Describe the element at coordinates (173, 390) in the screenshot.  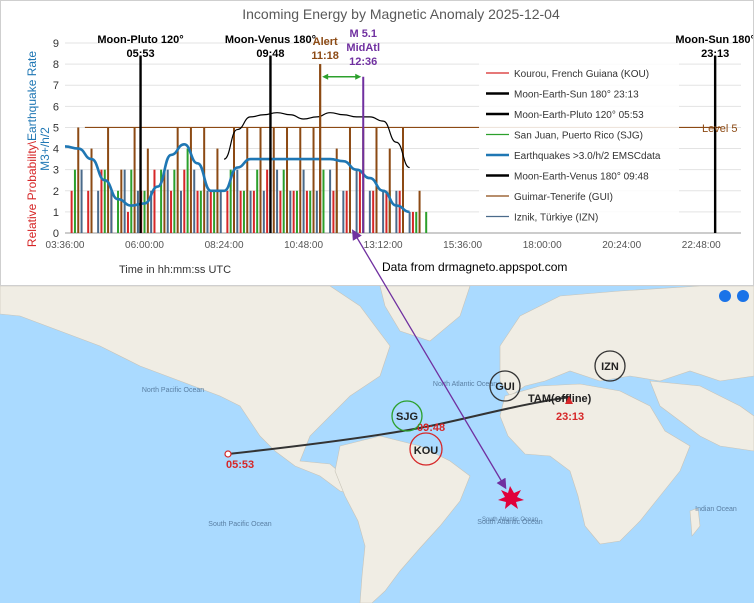
I see `label-north-pacific: North Pacific Ocean` at that location.